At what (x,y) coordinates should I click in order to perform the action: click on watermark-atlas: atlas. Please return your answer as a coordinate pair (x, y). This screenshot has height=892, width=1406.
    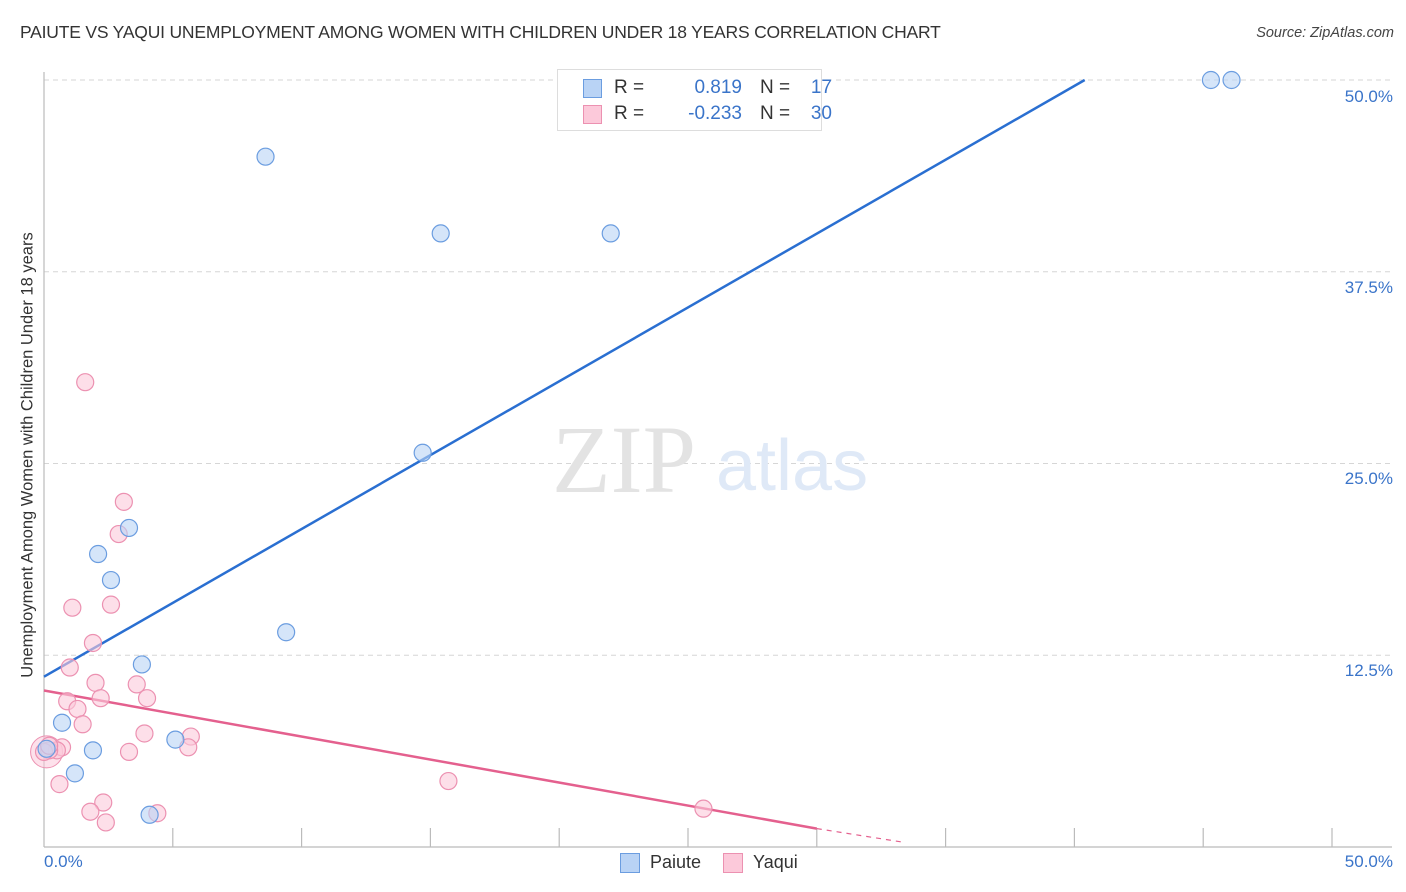
    Looking at the image, I should click on (792, 466).